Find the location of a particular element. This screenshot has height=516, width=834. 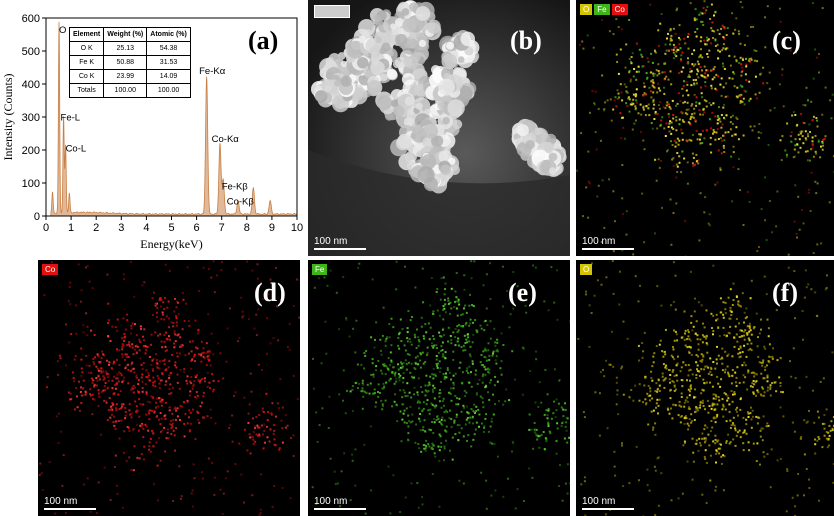

y-tick-label: 400 is located at coordinates (31, 85).